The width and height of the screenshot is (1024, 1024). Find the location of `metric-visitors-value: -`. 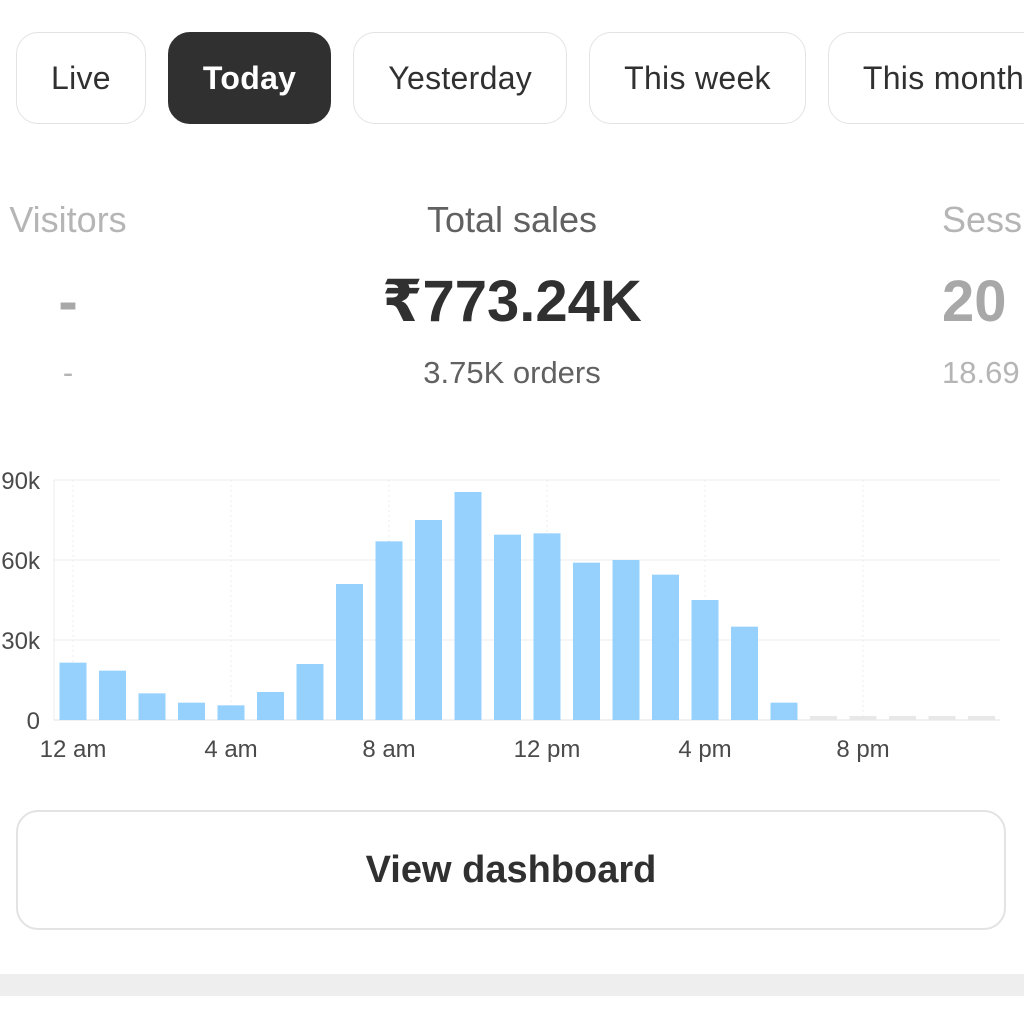

metric-visitors-value: - is located at coordinates (68, 301).